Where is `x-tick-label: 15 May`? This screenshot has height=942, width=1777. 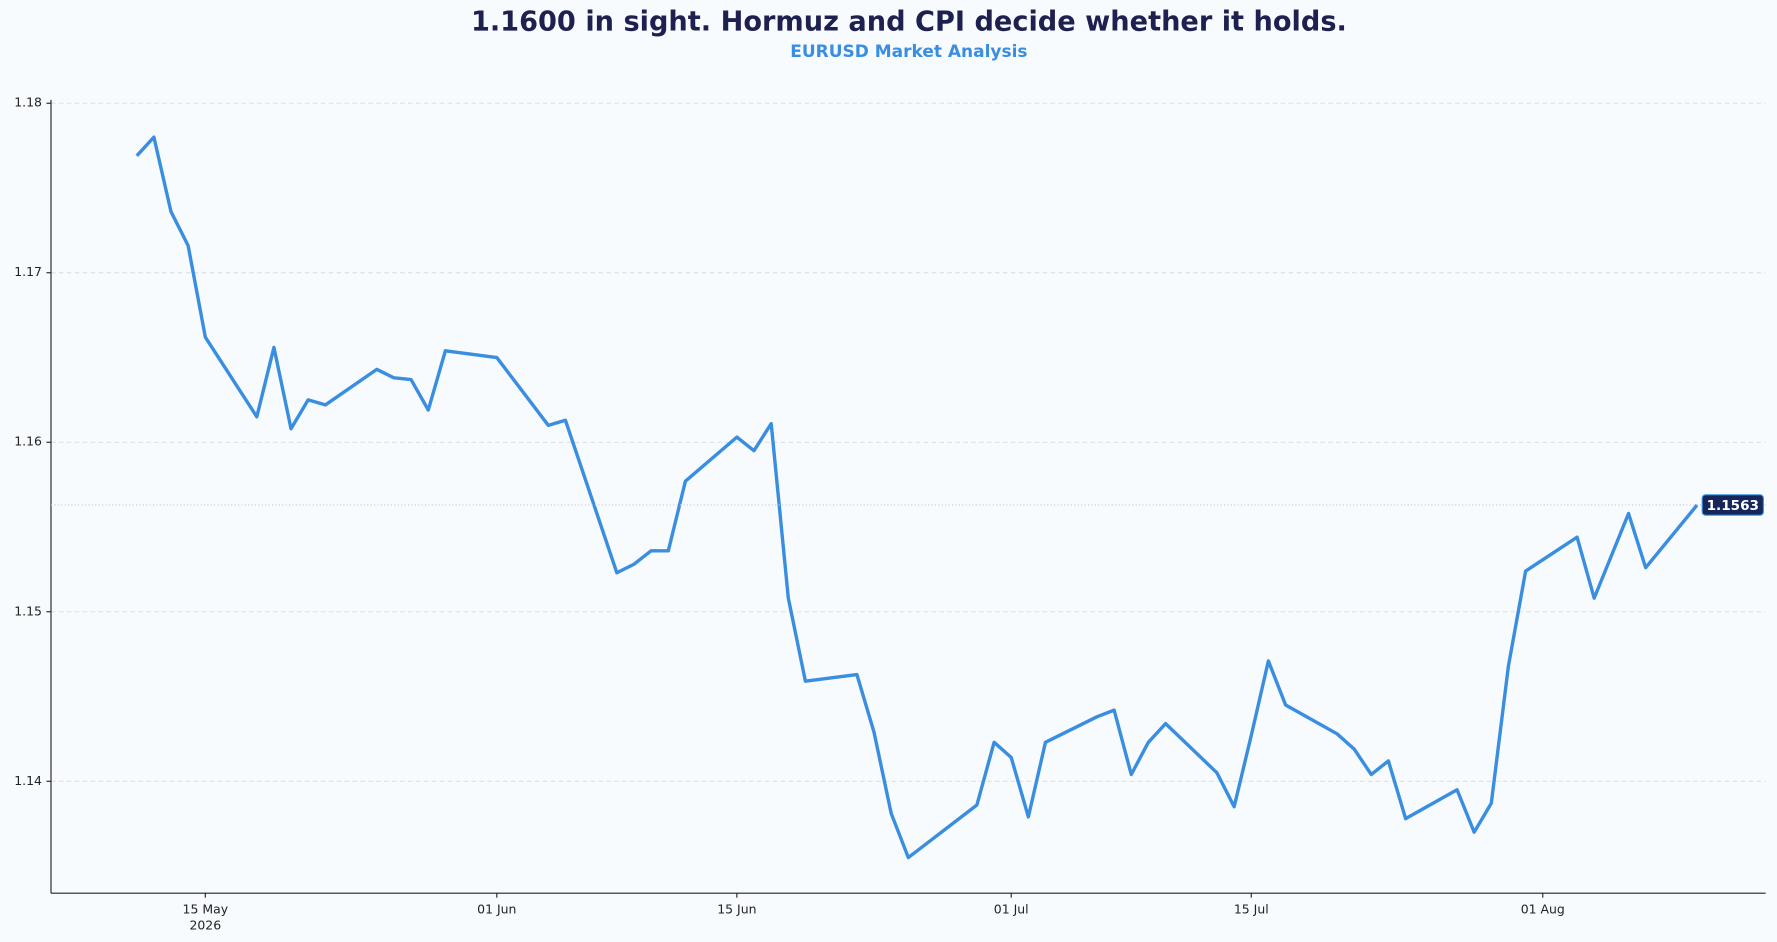 x-tick-label: 15 May is located at coordinates (206, 909).